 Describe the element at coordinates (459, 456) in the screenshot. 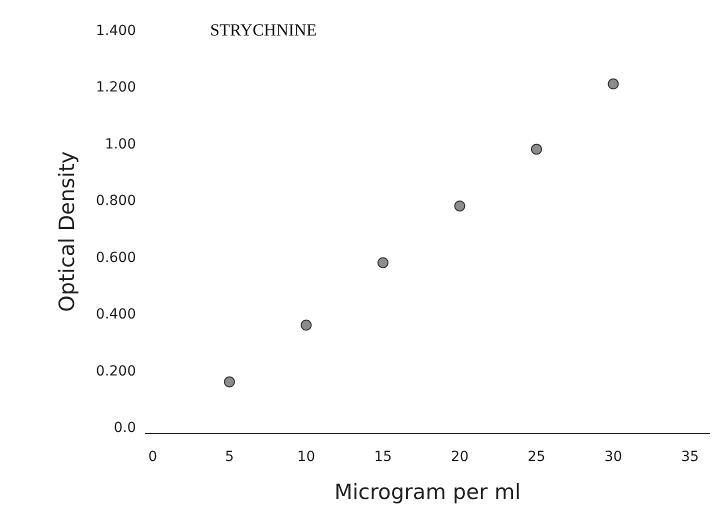

I see `x-tick-label: 20` at that location.